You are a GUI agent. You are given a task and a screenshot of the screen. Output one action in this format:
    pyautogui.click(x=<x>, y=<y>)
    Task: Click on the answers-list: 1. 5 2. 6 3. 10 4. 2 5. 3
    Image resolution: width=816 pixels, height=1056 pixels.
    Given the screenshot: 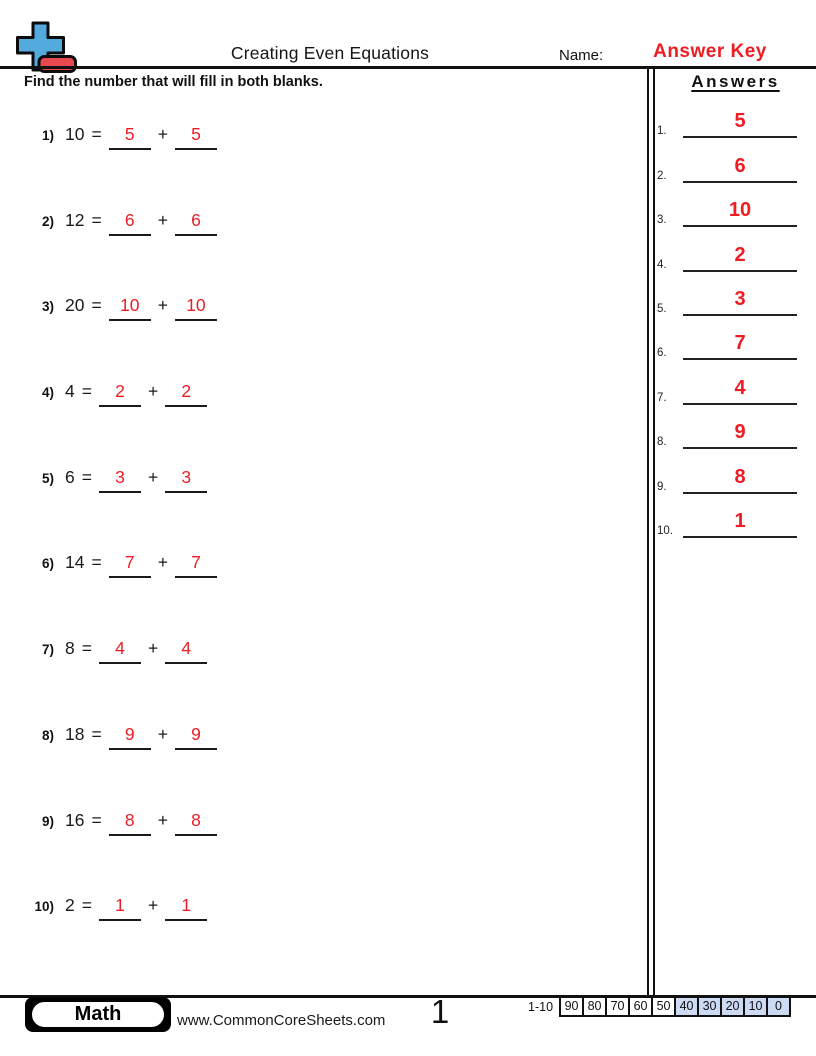 What is the action you would take?
    pyautogui.click(x=735, y=317)
    